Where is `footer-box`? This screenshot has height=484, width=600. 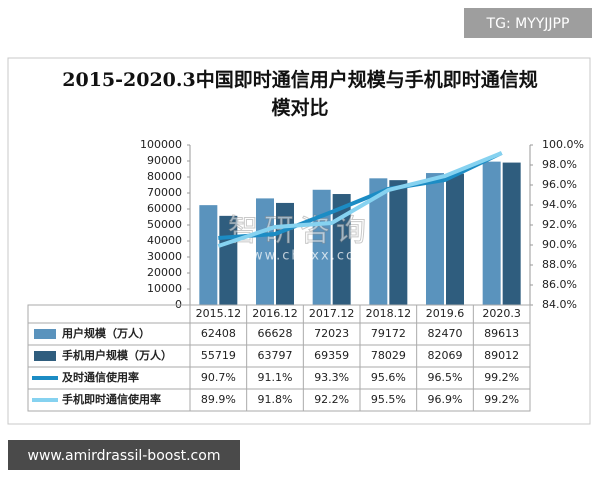
footer-box is located at coordinates (124, 455).